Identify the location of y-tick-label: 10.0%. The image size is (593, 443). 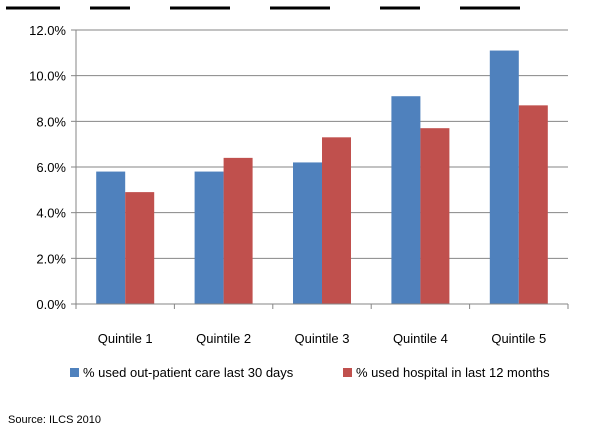
(47, 76).